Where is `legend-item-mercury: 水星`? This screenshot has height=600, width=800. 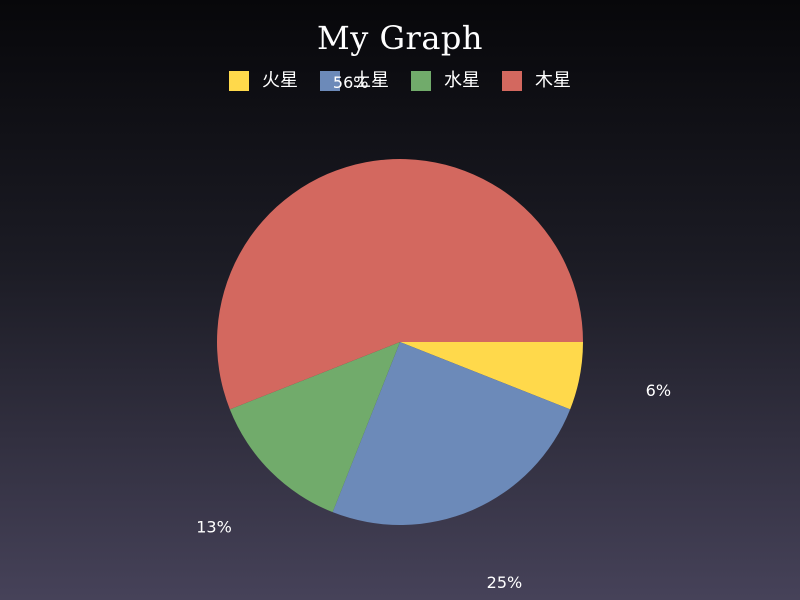
legend-item-mercury: 水星 is located at coordinates (445, 81).